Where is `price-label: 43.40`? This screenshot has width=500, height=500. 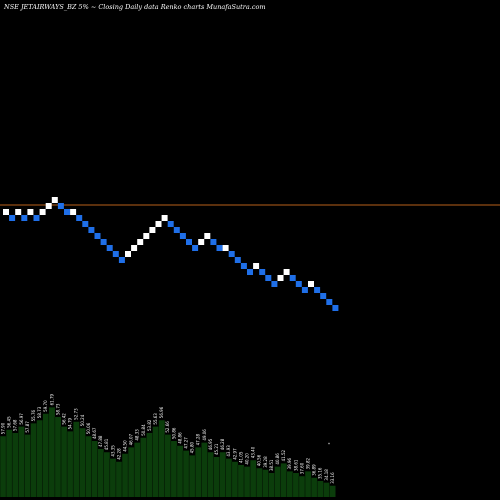 price-label: 43.40 is located at coordinates (253, 452).